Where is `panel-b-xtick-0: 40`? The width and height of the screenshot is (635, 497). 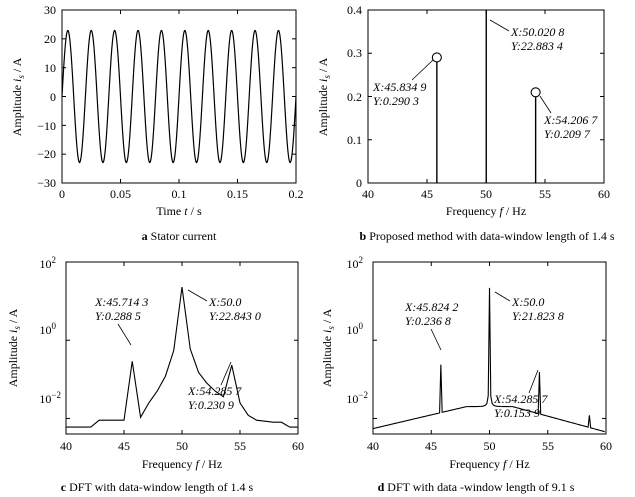 panel-b-xtick-0: 40 is located at coordinates (368, 194).